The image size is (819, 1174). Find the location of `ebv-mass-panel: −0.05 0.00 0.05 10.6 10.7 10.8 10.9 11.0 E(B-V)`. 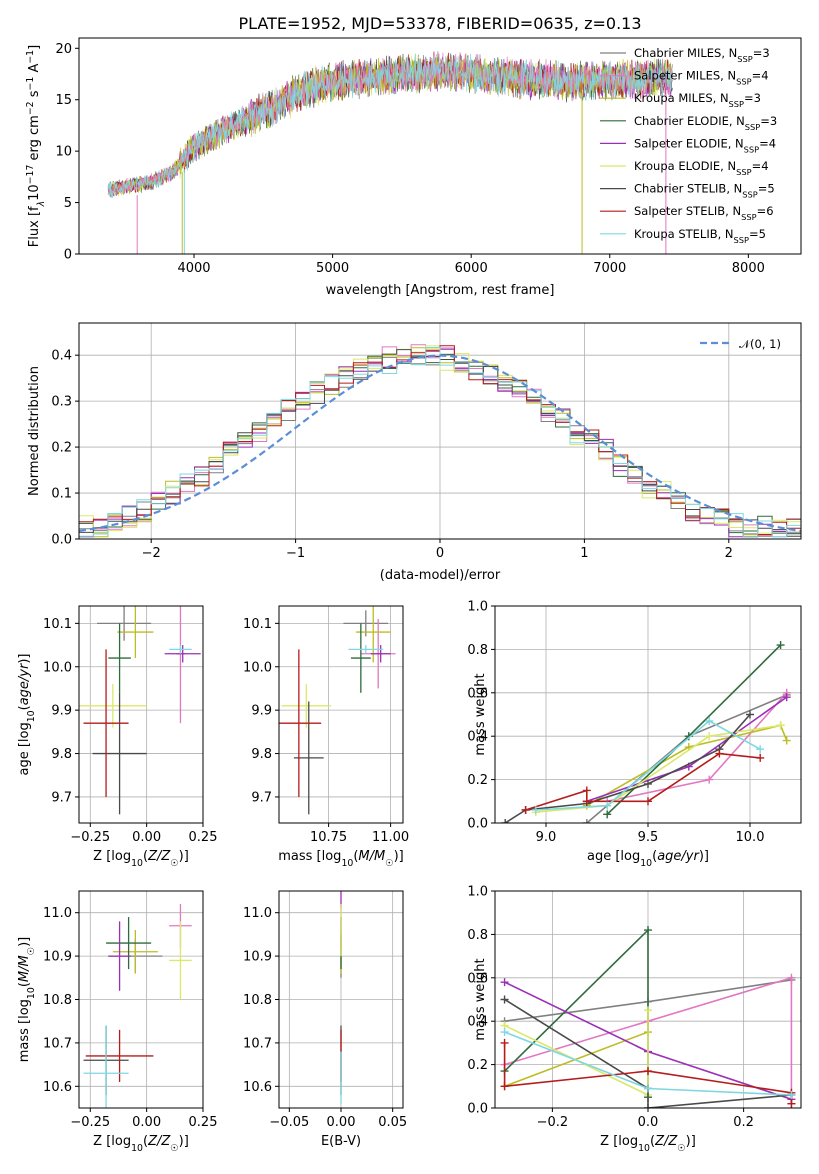

ebv-mass-panel: −0.05 0.00 0.05 10.6 10.7 10.8 10.9 11.0 E(B-V) is located at coordinates (325, 1019).